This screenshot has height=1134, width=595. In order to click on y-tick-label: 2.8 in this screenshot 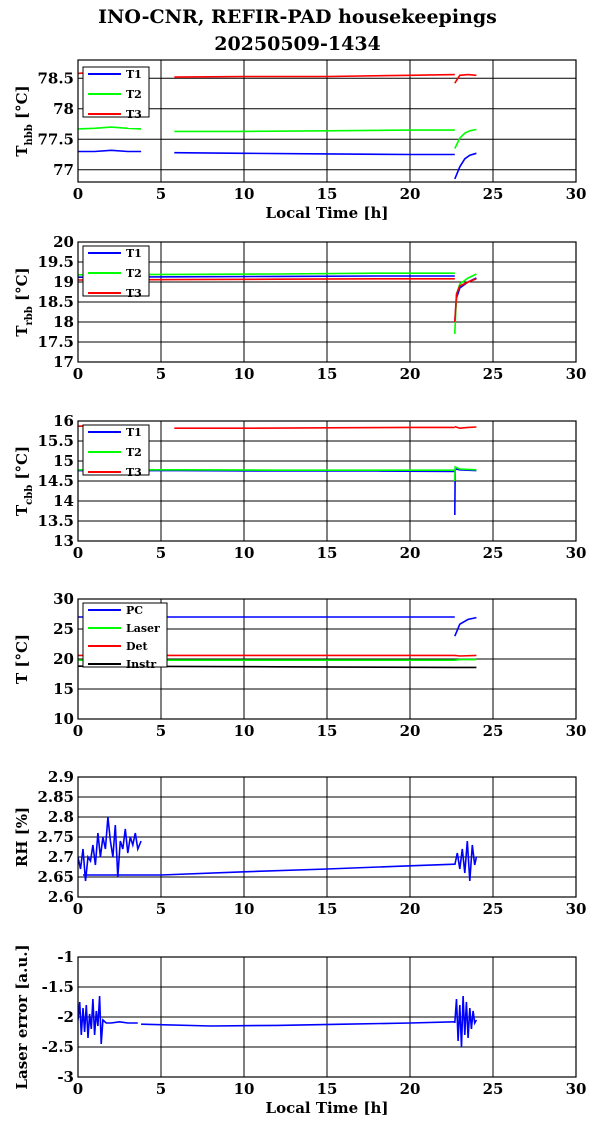, I will do `click(61, 817)`.